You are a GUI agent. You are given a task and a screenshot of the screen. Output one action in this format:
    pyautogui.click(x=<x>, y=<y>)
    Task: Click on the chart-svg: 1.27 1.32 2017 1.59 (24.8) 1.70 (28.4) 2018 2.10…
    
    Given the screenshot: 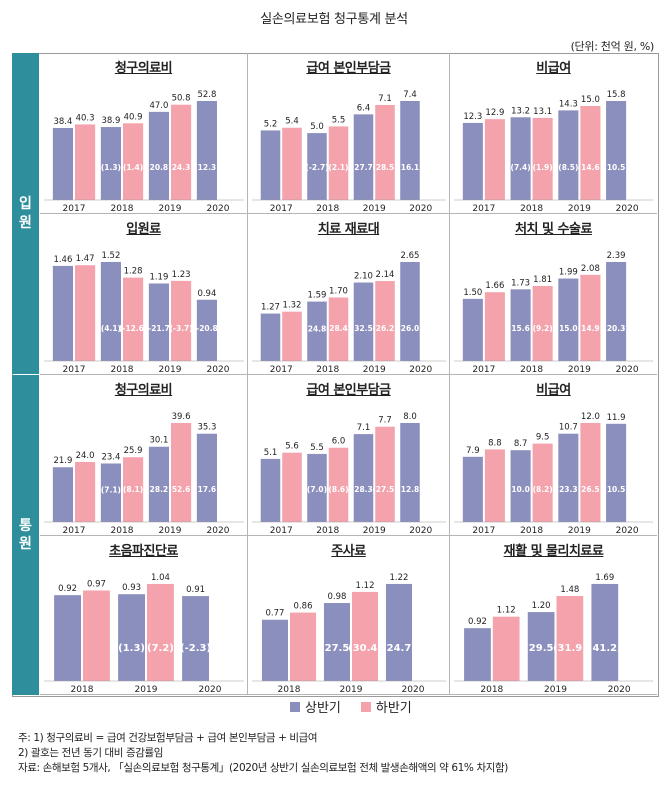 What is the action you would take?
    pyautogui.click(x=349, y=312)
    